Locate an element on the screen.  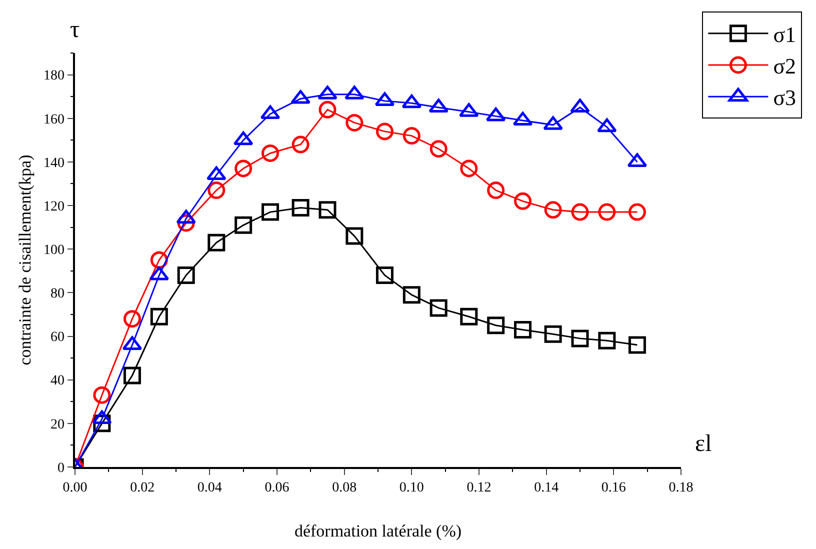
x-tick-label: 0.14 is located at coordinates (546, 488).